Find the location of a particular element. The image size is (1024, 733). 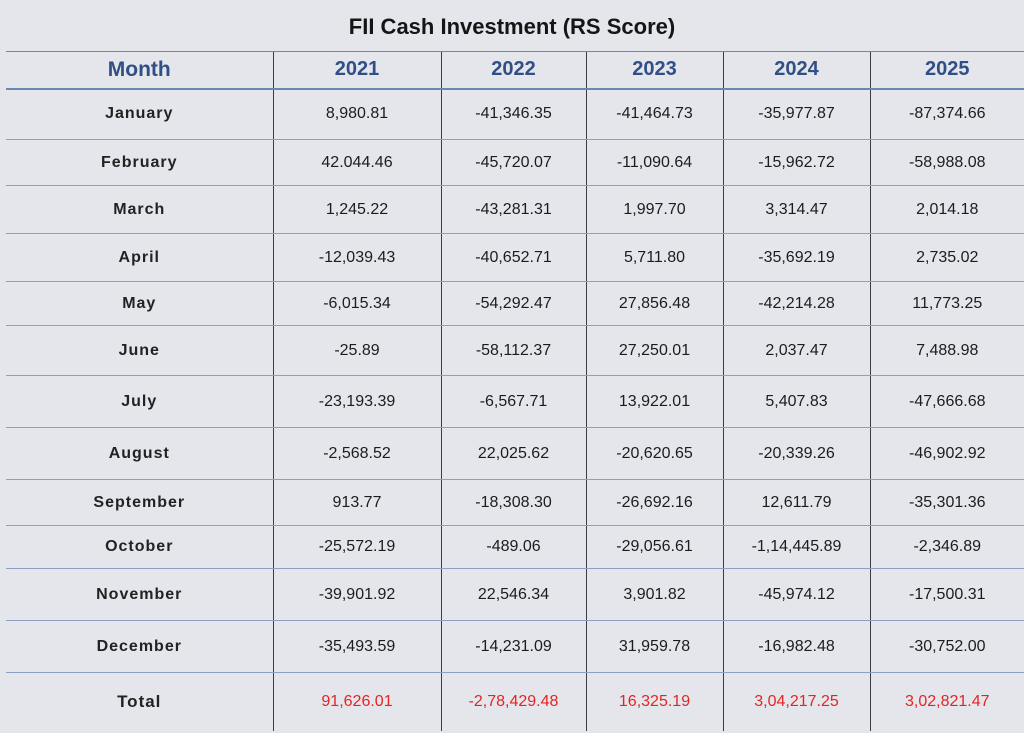

total-value-cell: -2,78,429.48 is located at coordinates (513, 701).